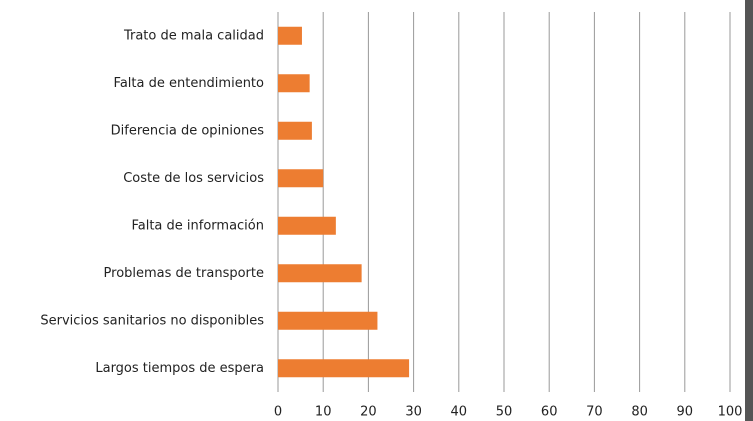 This screenshot has height=421, width=753. What do you see at coordinates (639, 412) in the screenshot?
I see `x-tick-label: 80` at bounding box center [639, 412].